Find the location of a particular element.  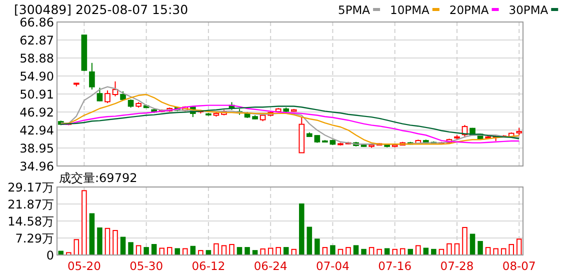

y-tick-label: 58.88 is located at coordinates (37, 59).